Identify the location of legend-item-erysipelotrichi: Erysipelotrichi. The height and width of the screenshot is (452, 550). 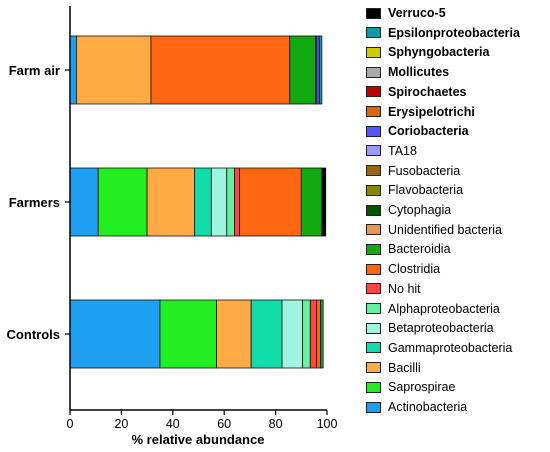
(420, 112).